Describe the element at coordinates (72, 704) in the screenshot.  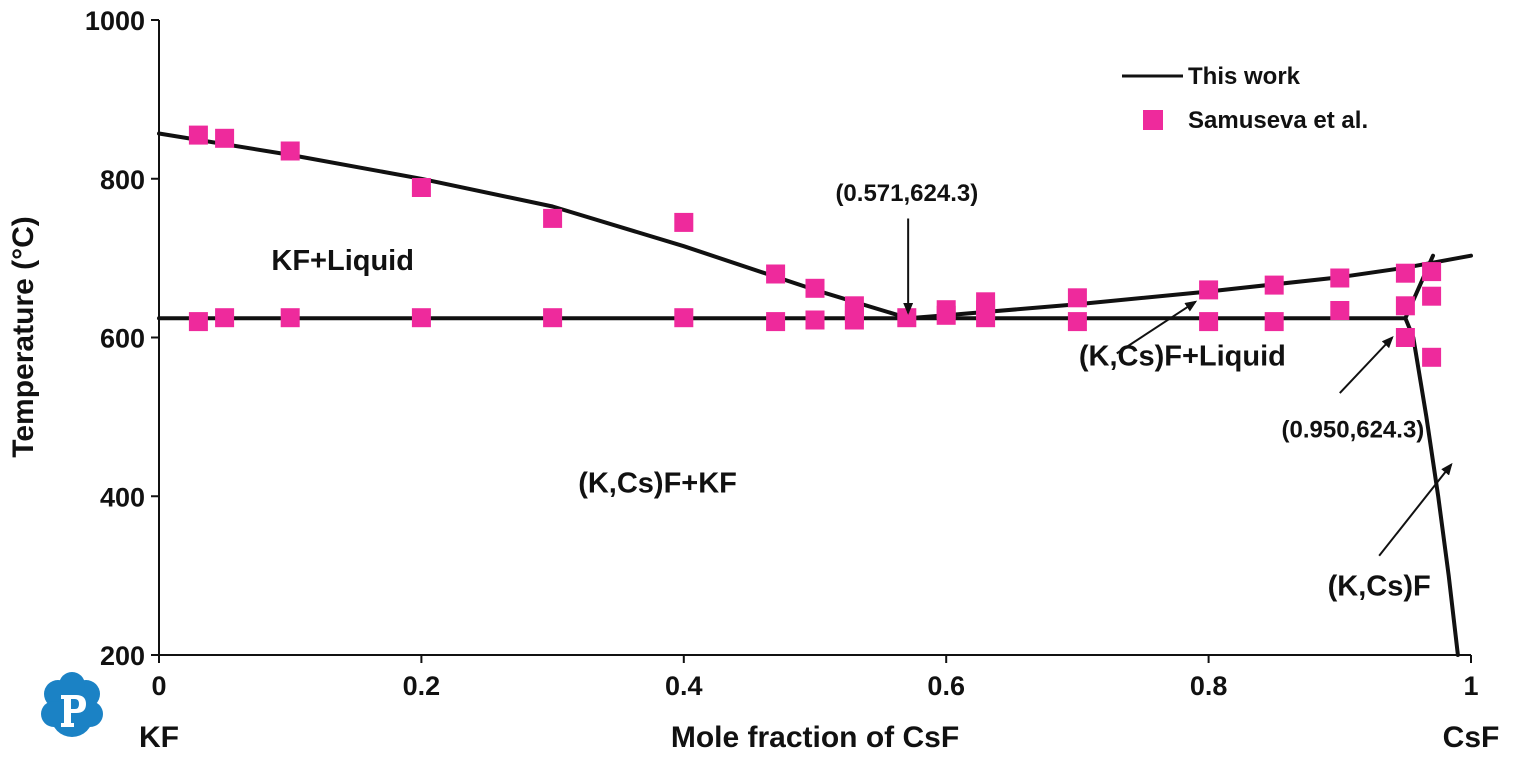
I see `publisher-logo-icon` at that location.